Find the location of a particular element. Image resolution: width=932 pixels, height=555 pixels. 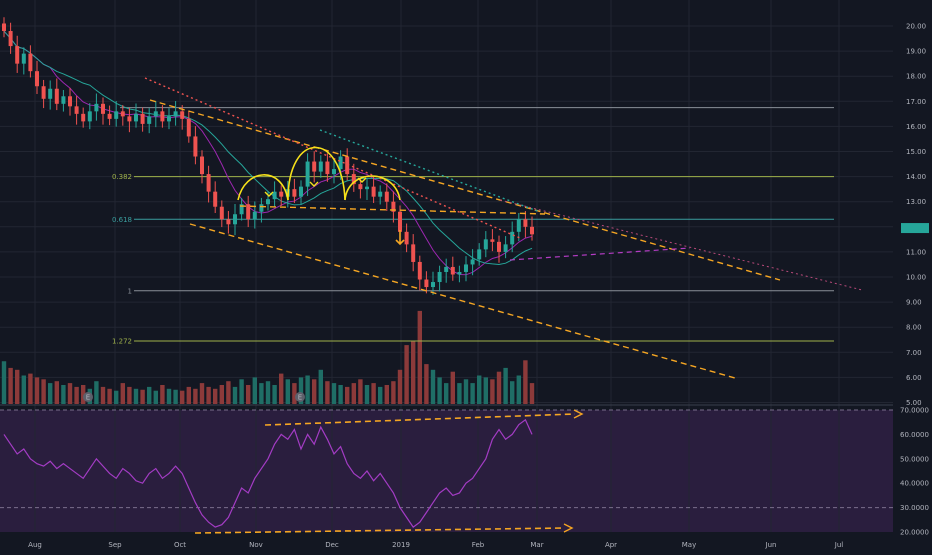

price-tick-label: 16.00 is located at coordinates (916, 127).